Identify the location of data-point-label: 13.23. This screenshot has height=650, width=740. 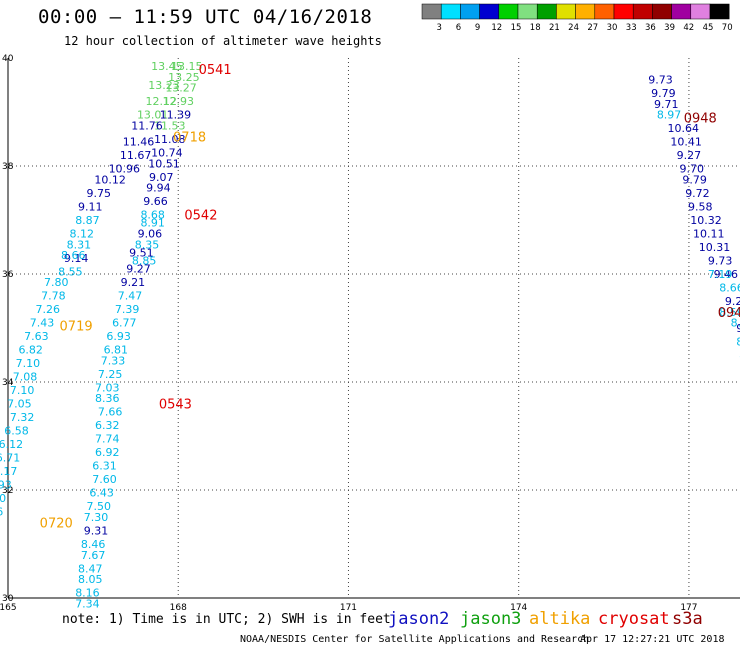
(164, 85).